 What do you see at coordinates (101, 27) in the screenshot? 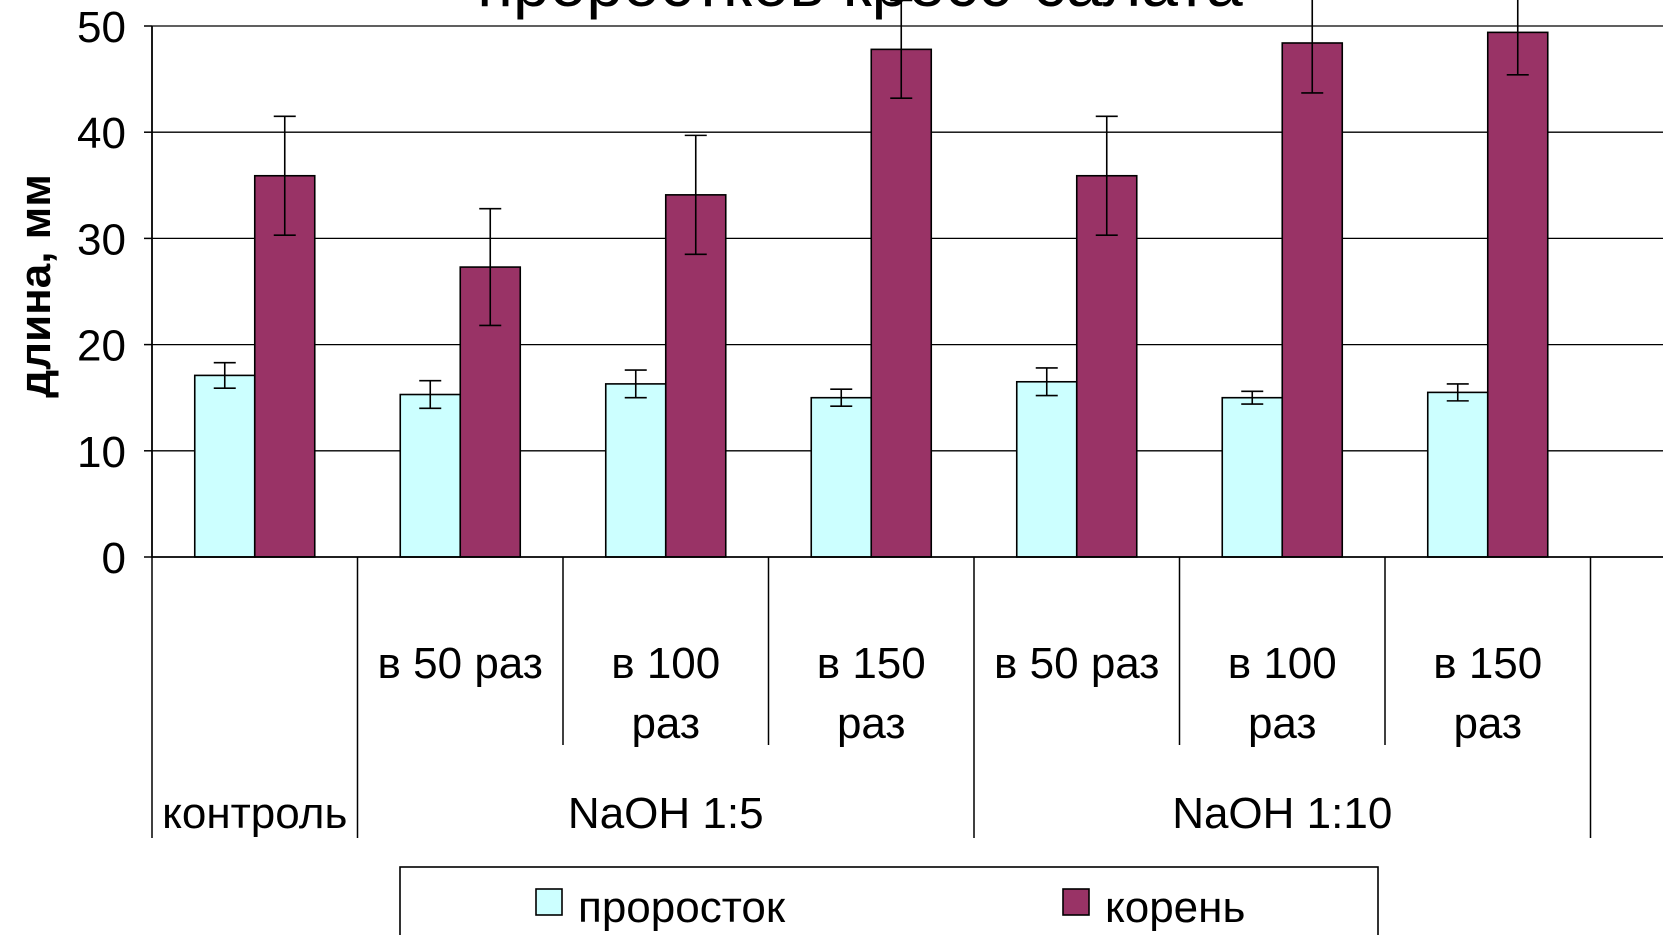
I see `y-tick-label: 50` at bounding box center [101, 27].